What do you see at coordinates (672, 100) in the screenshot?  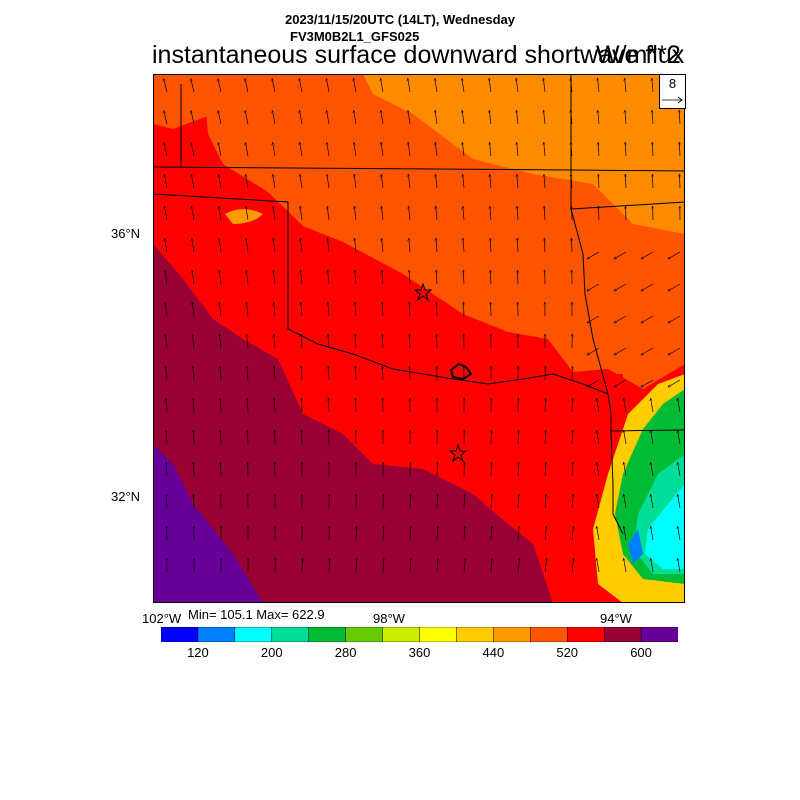 I see `reference-arrow-icon` at bounding box center [672, 100].